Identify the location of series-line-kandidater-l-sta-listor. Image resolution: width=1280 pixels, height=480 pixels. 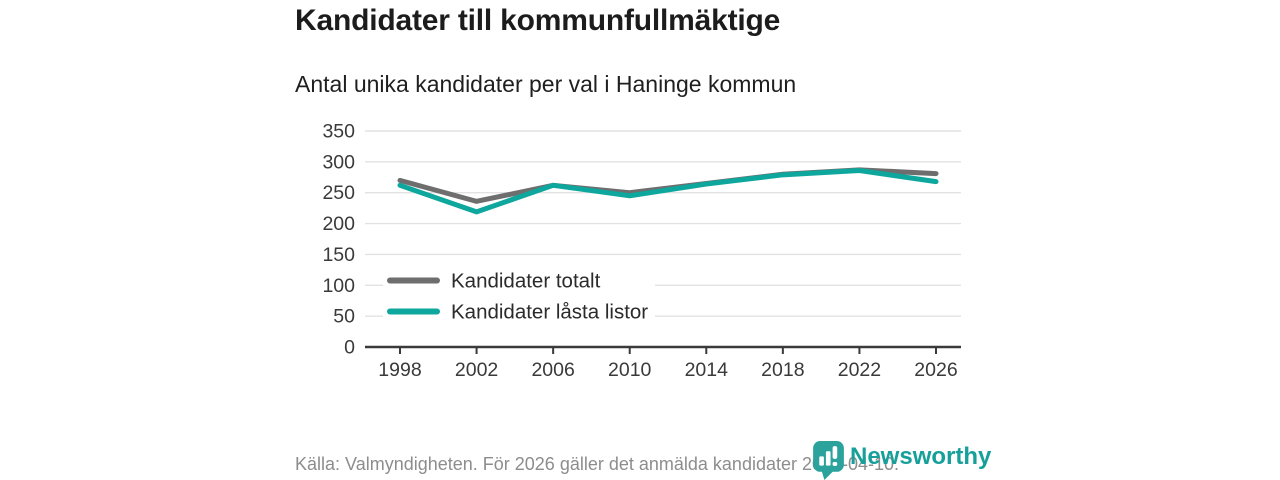
(668, 191).